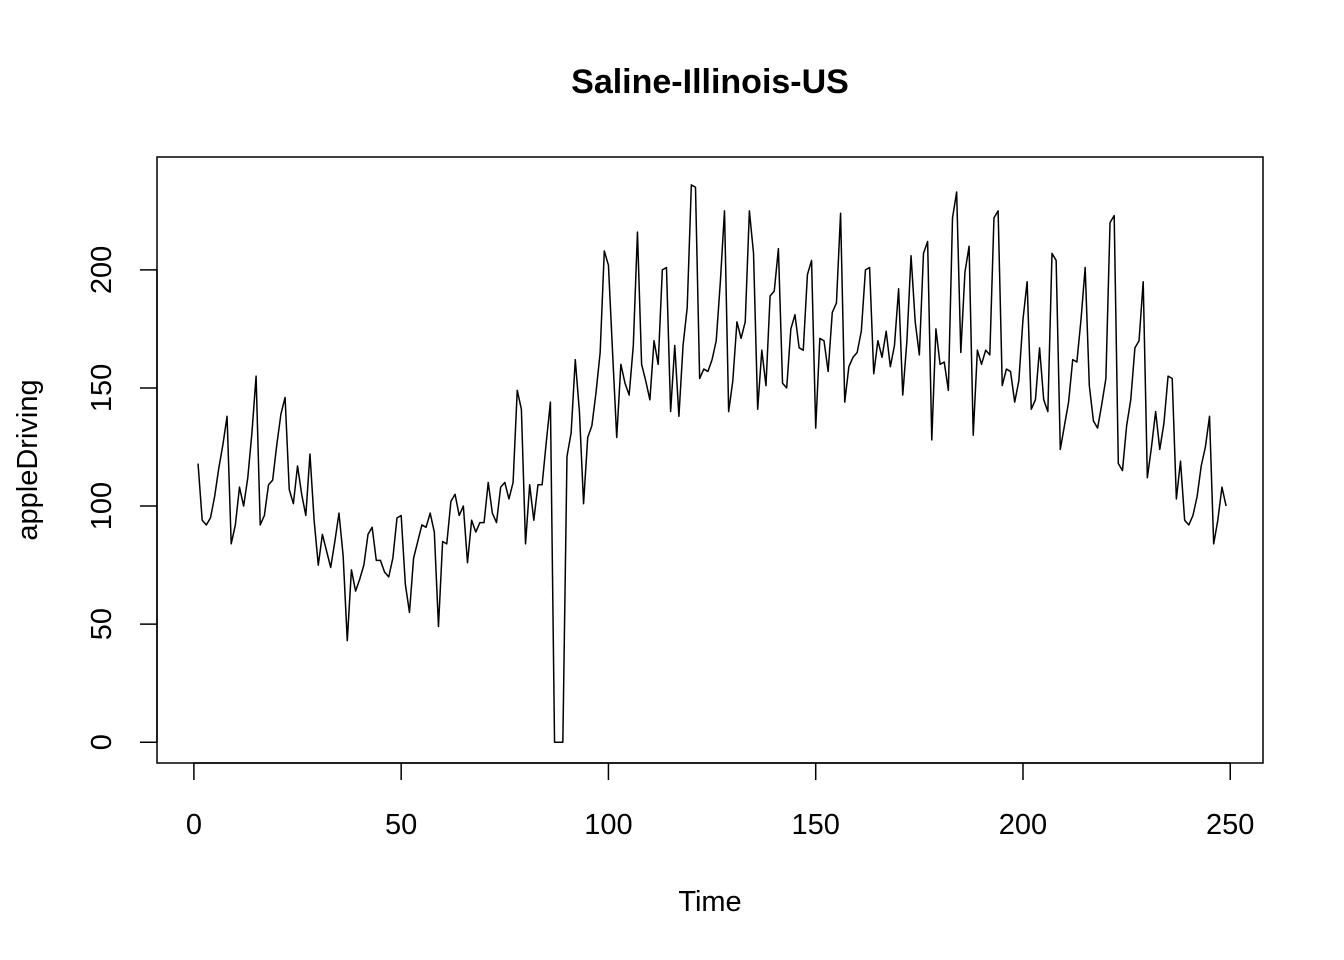  What do you see at coordinates (194, 825) in the screenshot?
I see `x-tick-label: 0` at bounding box center [194, 825].